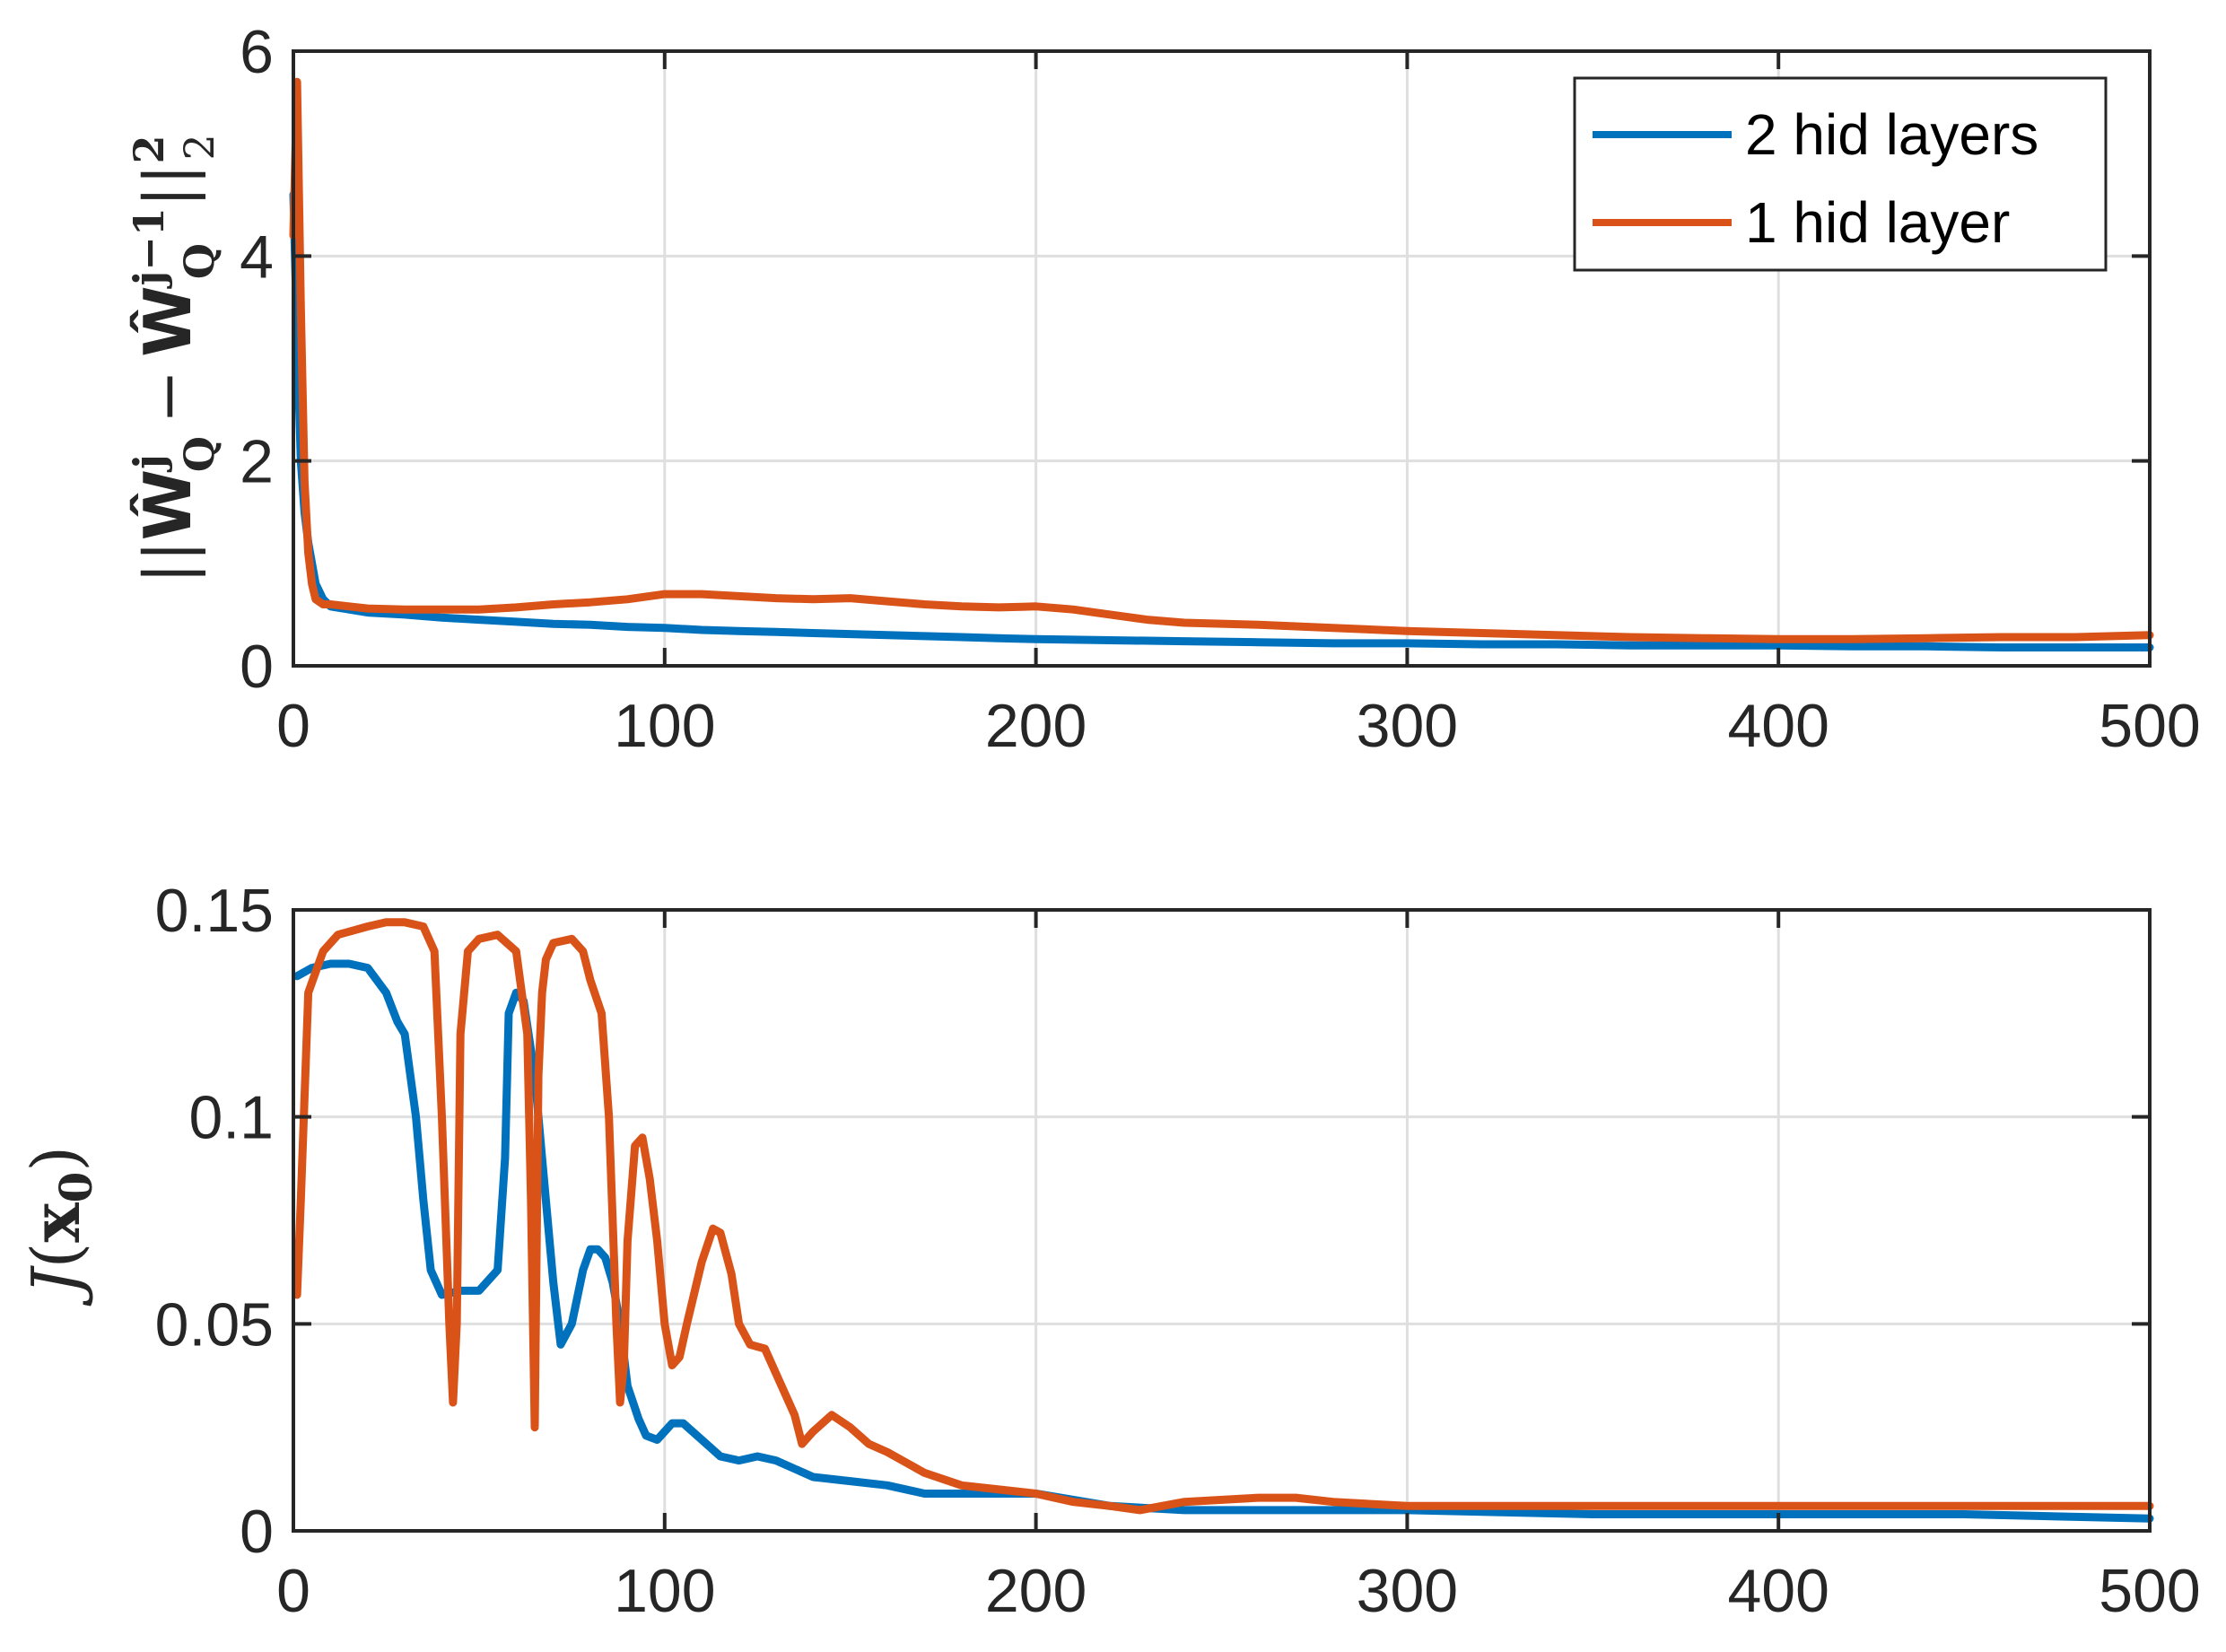  What do you see at coordinates (293, 1591) in the screenshot?
I see `bottom-x-tick-label-0: 0` at bounding box center [293, 1591].